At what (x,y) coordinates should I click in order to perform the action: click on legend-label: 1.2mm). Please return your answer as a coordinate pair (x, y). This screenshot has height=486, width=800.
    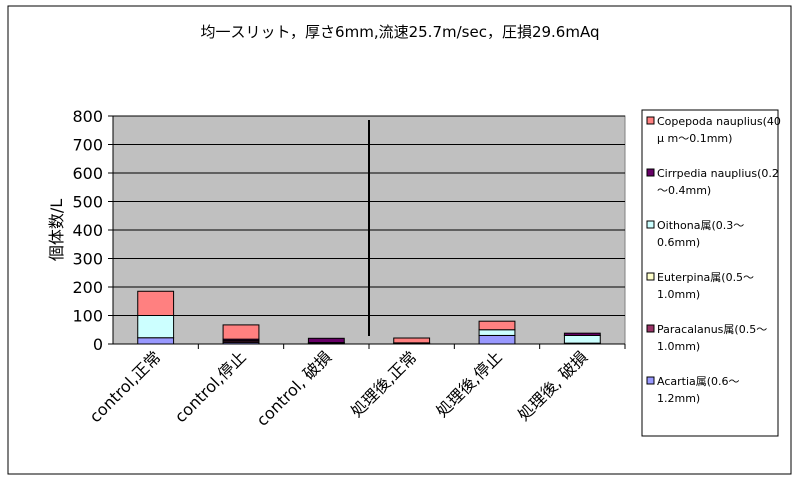
    Looking at the image, I should click on (678, 398).